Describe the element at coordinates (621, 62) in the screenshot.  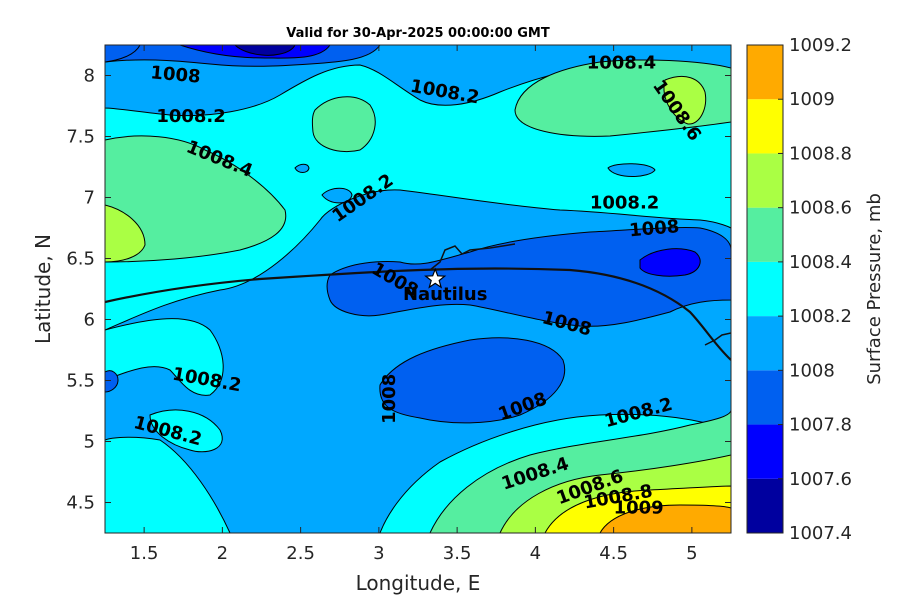
I see `contour-label: 1008.4` at that location.